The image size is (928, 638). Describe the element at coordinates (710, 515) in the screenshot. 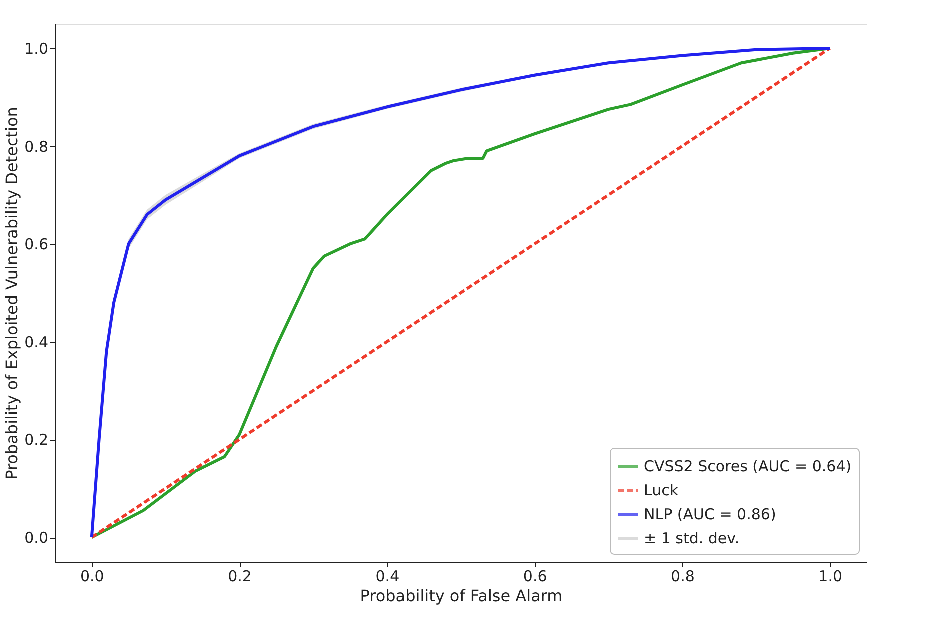

I see `legend-label: NLP (AUC = 0.86)` at that location.